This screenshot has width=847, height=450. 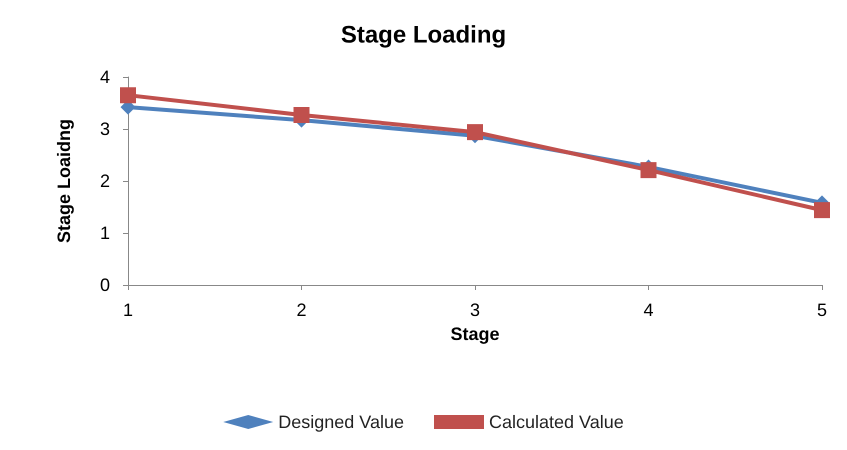 What do you see at coordinates (475, 334) in the screenshot?
I see `x-axis-title: Stage` at bounding box center [475, 334].